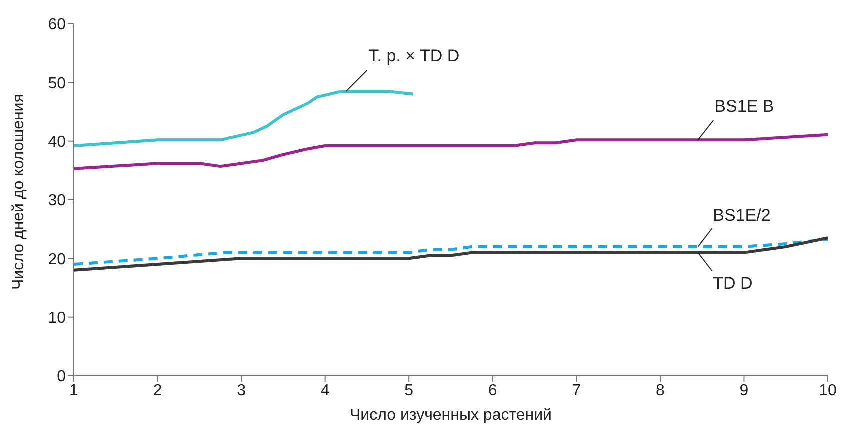 Image resolution: width=850 pixels, height=437 pixels. What do you see at coordinates (577, 391) in the screenshot?
I see `x-tick-label: 7` at bounding box center [577, 391].